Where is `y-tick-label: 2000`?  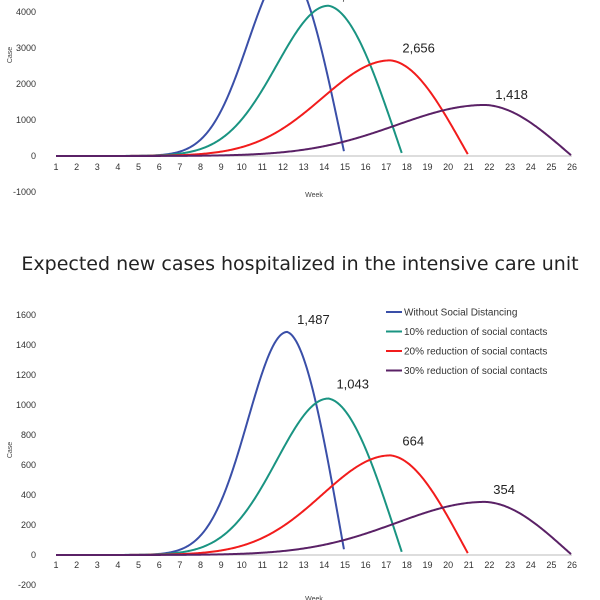
y-tick-label: 2000 is located at coordinates (26, 84).